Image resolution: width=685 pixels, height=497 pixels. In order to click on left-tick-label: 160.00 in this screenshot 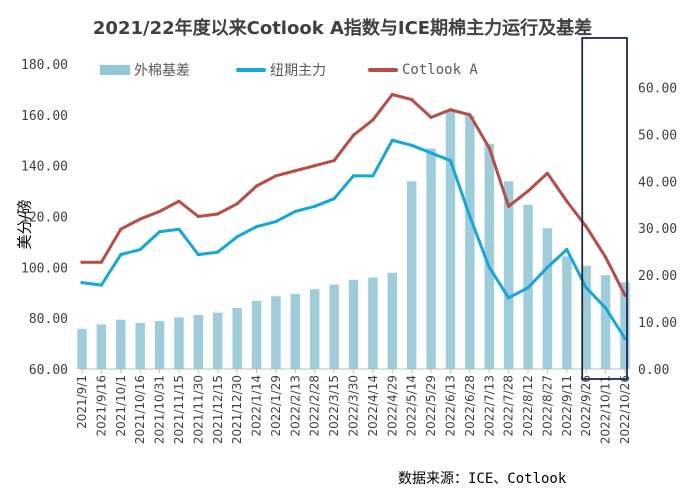, I will do `click(44, 116)`.